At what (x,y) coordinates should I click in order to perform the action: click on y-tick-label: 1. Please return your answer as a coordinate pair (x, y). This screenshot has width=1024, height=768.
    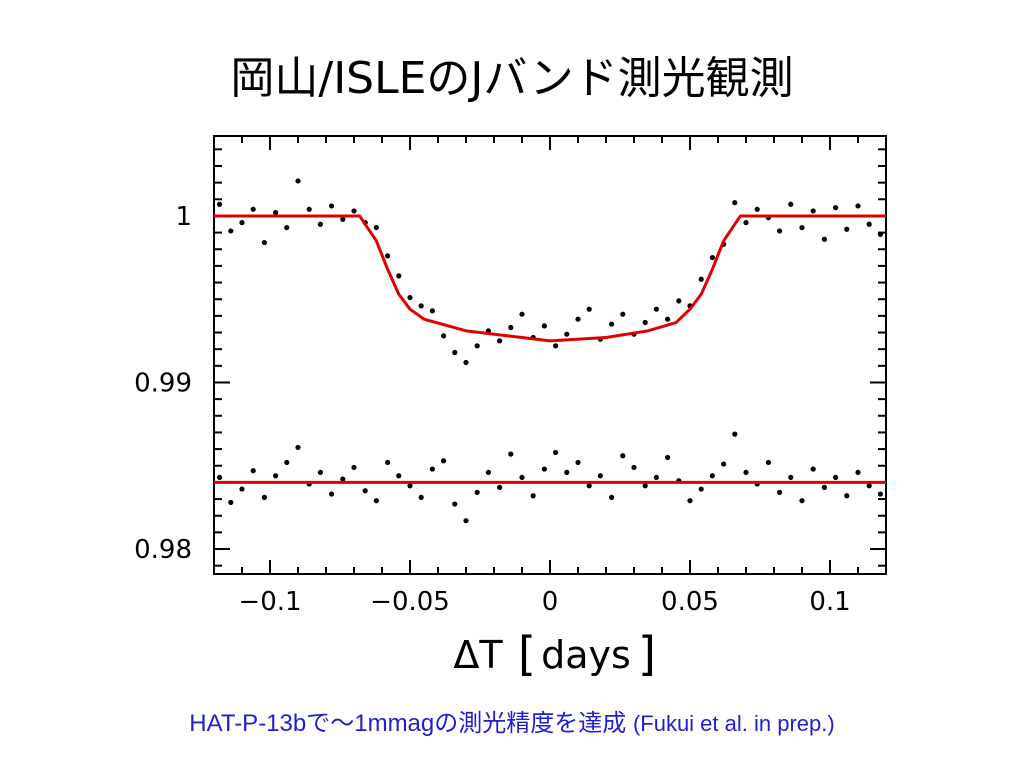
    Looking at the image, I should click on (183, 217).